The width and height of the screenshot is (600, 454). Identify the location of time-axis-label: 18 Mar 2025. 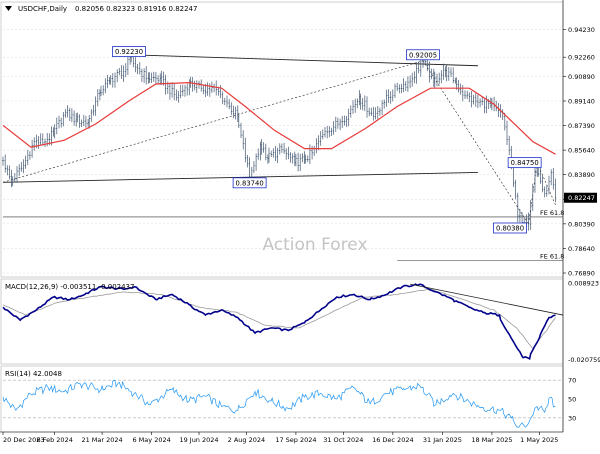
(491, 440).